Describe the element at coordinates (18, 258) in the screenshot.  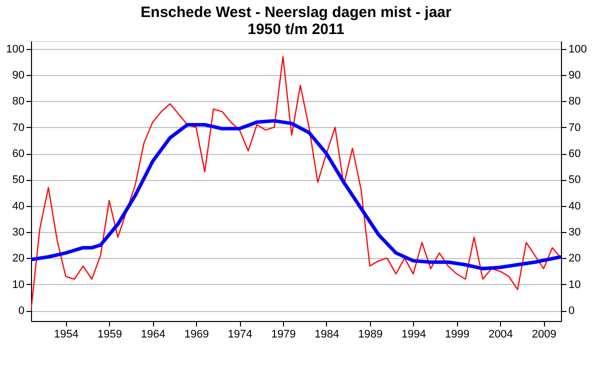
I see `y-tick-label: 20` at that location.